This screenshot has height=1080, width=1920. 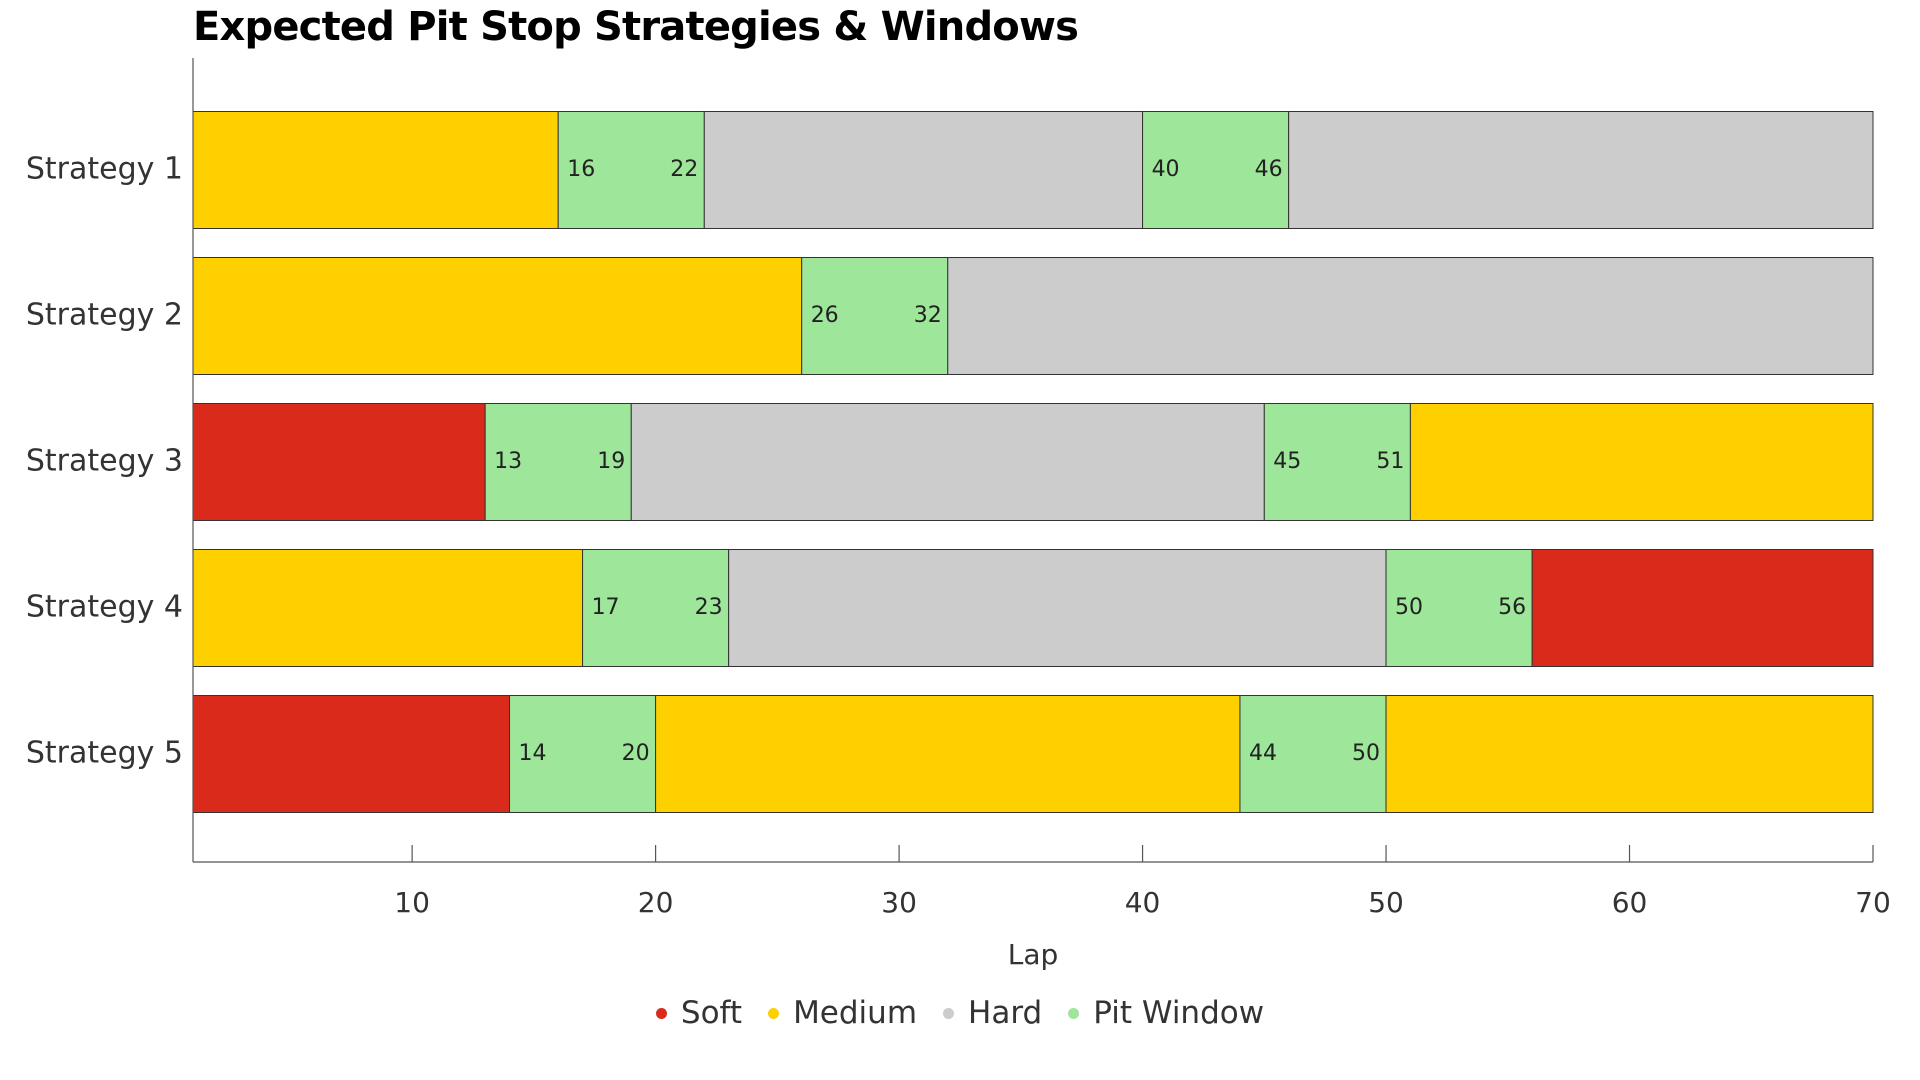 I want to click on strategy-label: Strategy 2, so click(x=104, y=315).